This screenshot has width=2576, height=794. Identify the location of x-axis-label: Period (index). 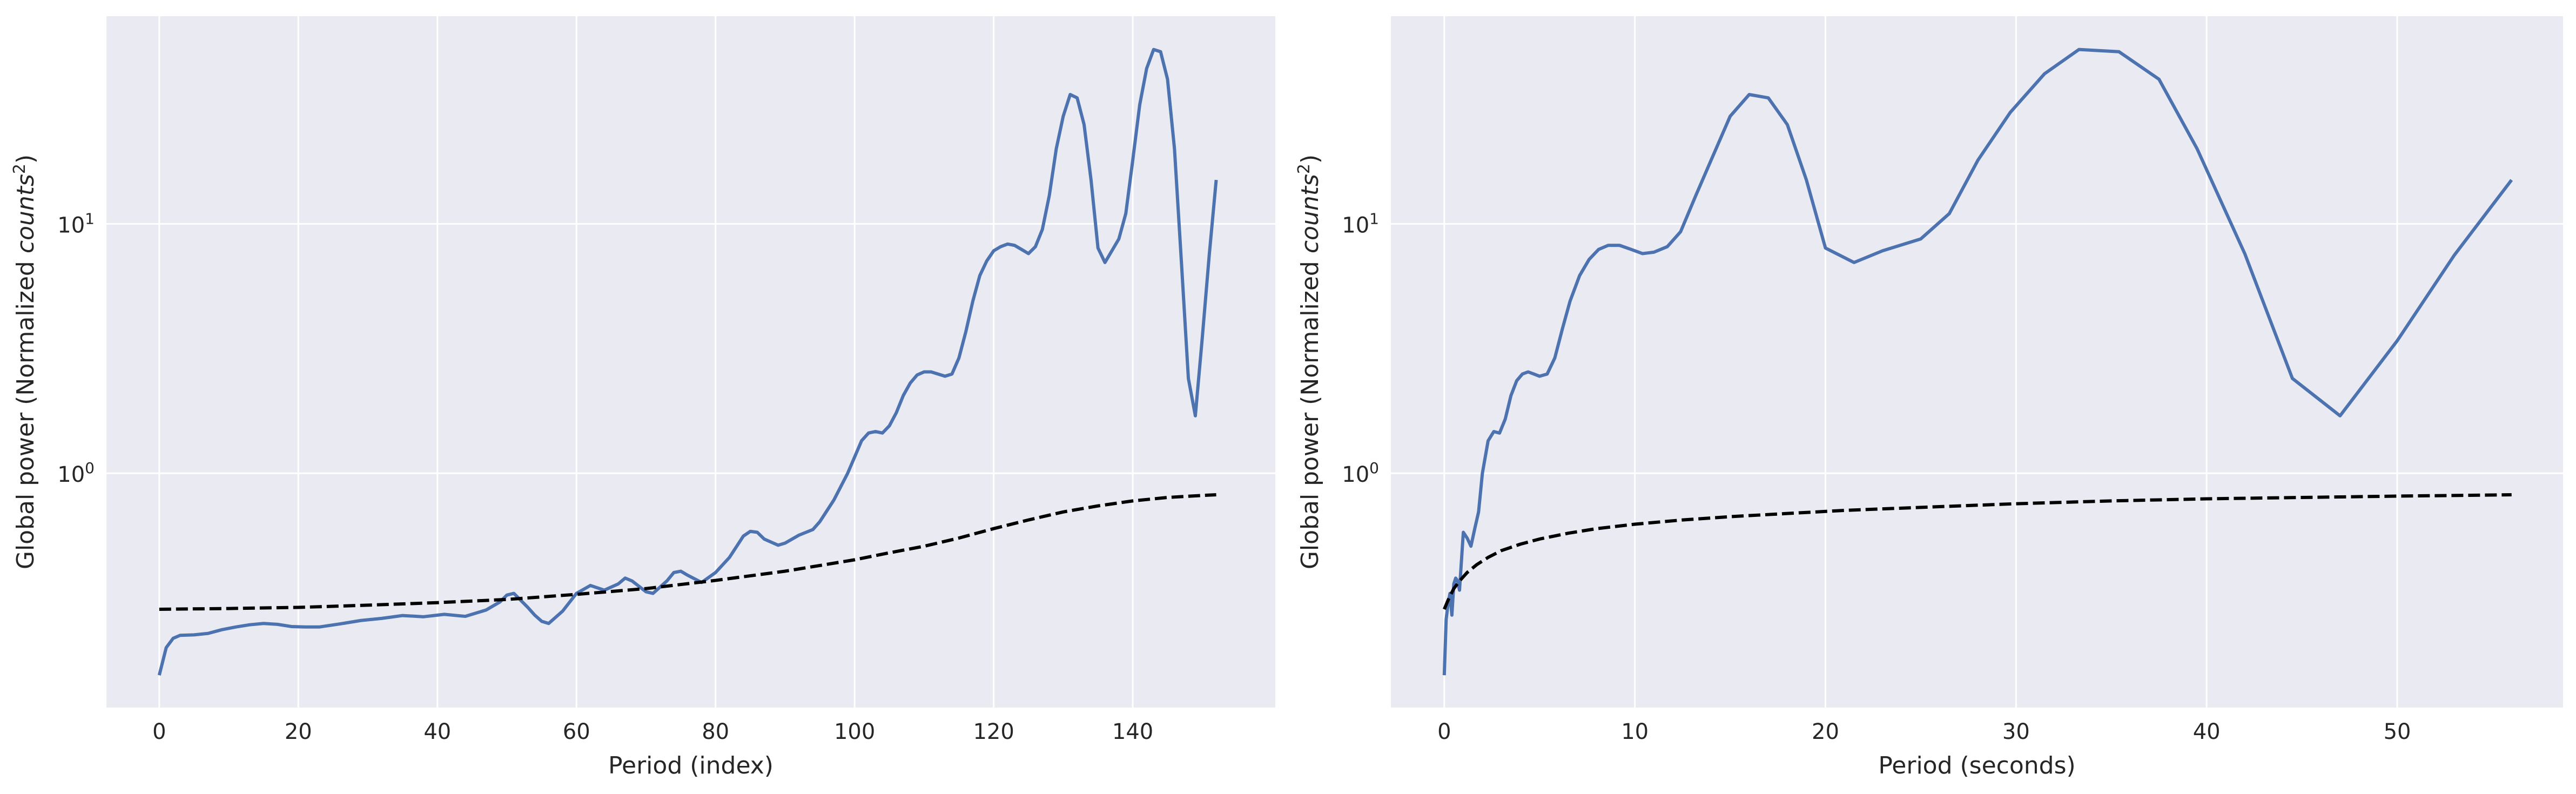
(691, 765).